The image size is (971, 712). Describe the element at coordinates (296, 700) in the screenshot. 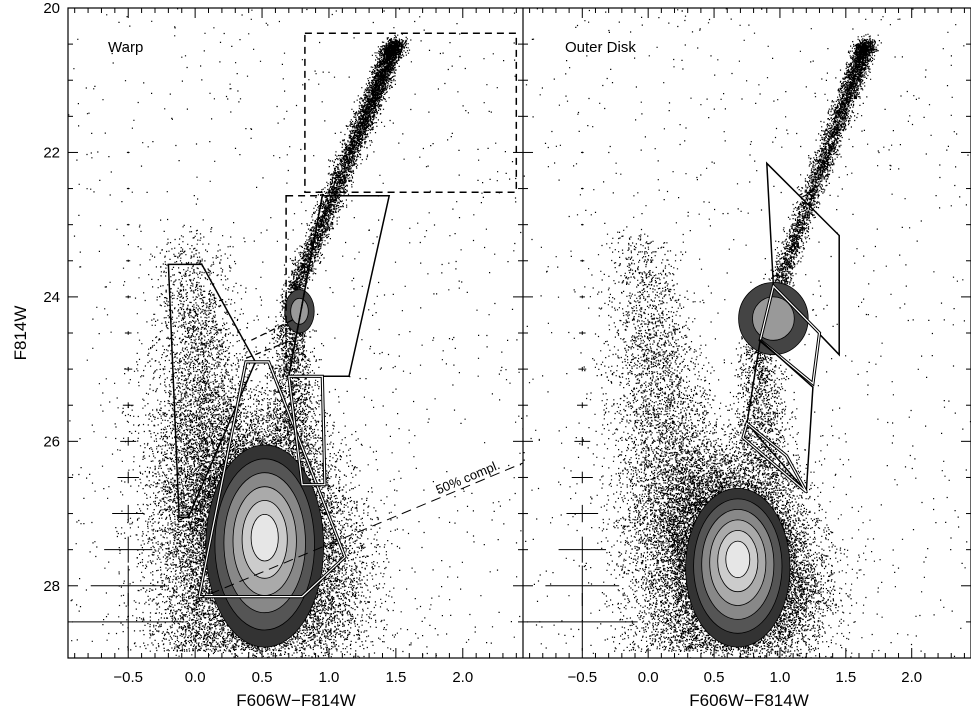

I see `x-axis-title-warp: F606W−F814W` at that location.